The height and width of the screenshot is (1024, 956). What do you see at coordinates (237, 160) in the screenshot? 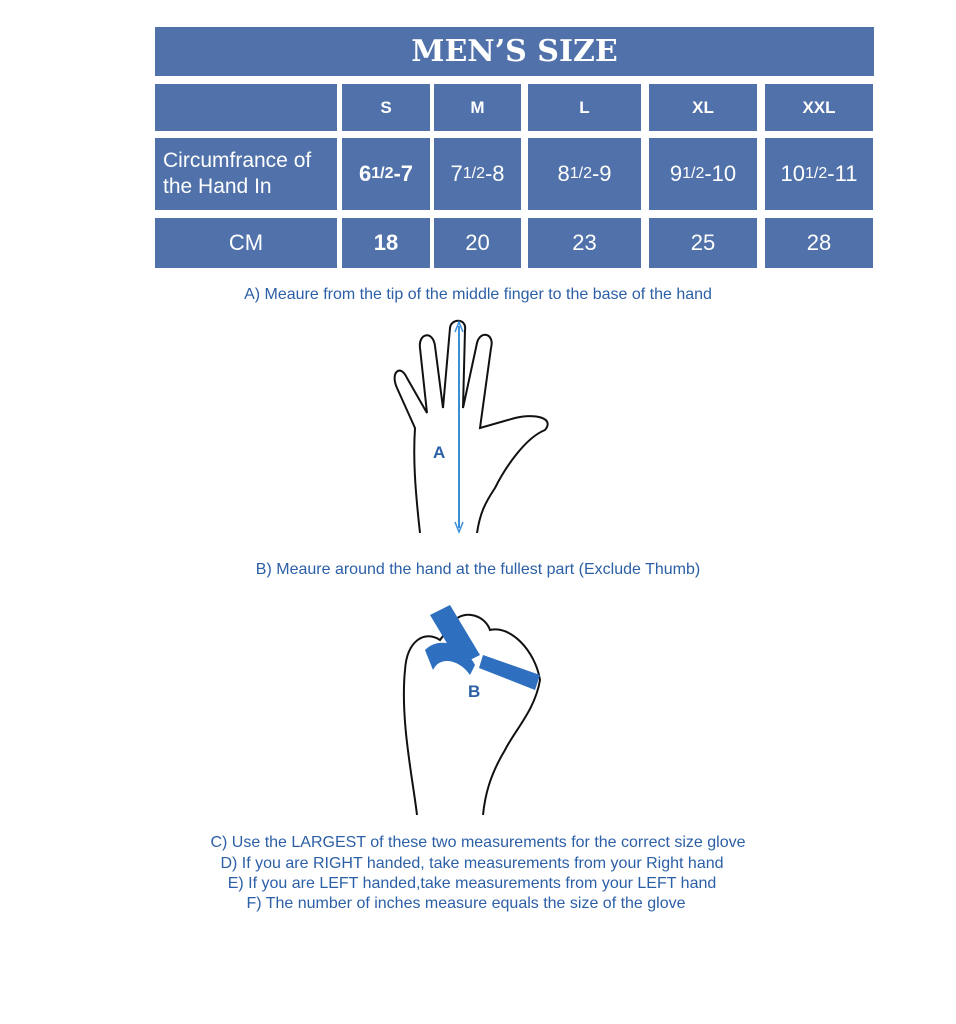
I see `label-line: Circumfrance of` at bounding box center [237, 160].